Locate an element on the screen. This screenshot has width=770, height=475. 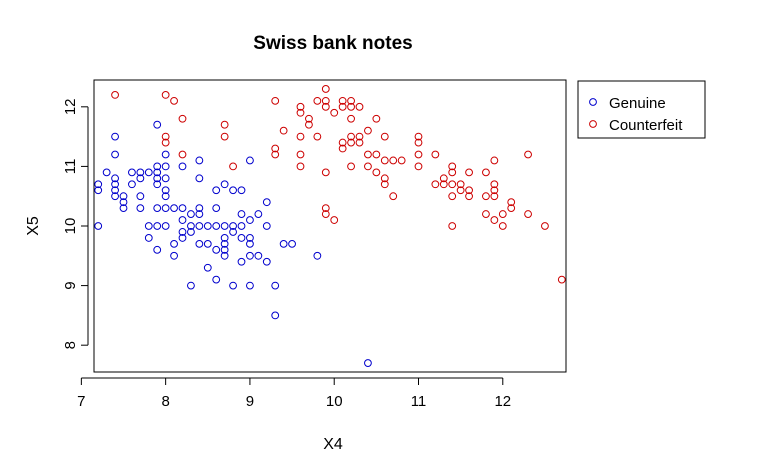
y-axis: 8 9 10 11 12 is located at coordinates (75, 223).